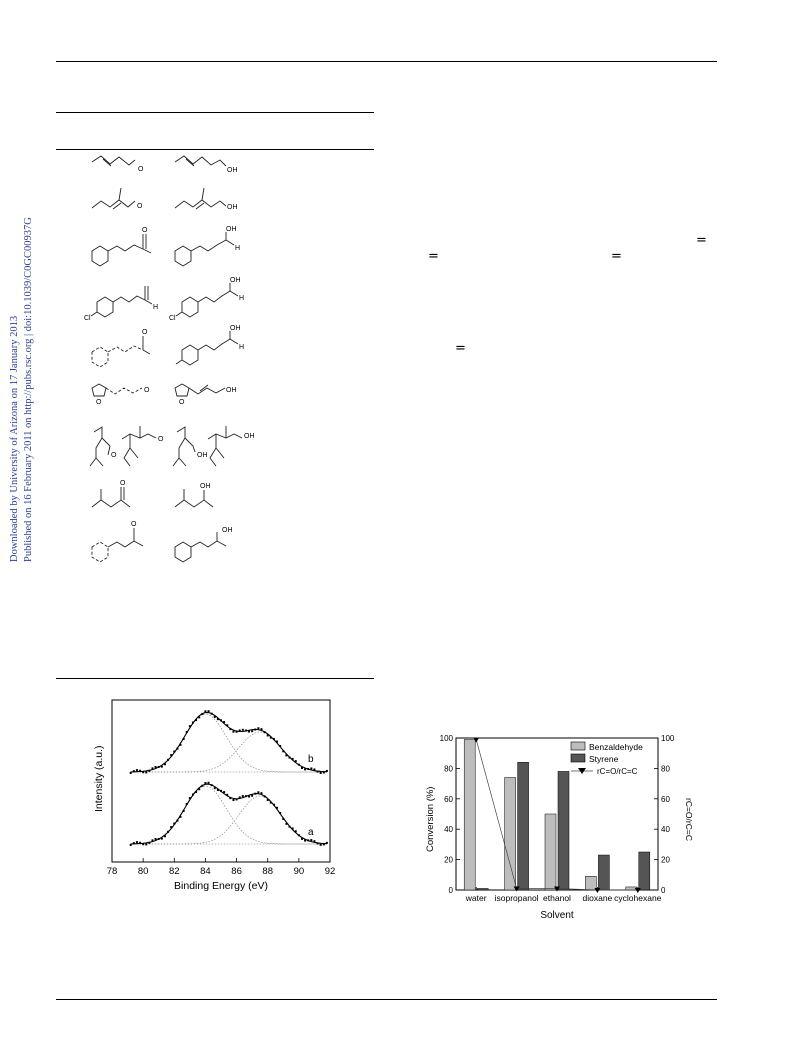  What do you see at coordinates (578, 758) in the screenshot?
I see `legend-swatch-styrene` at bounding box center [578, 758].